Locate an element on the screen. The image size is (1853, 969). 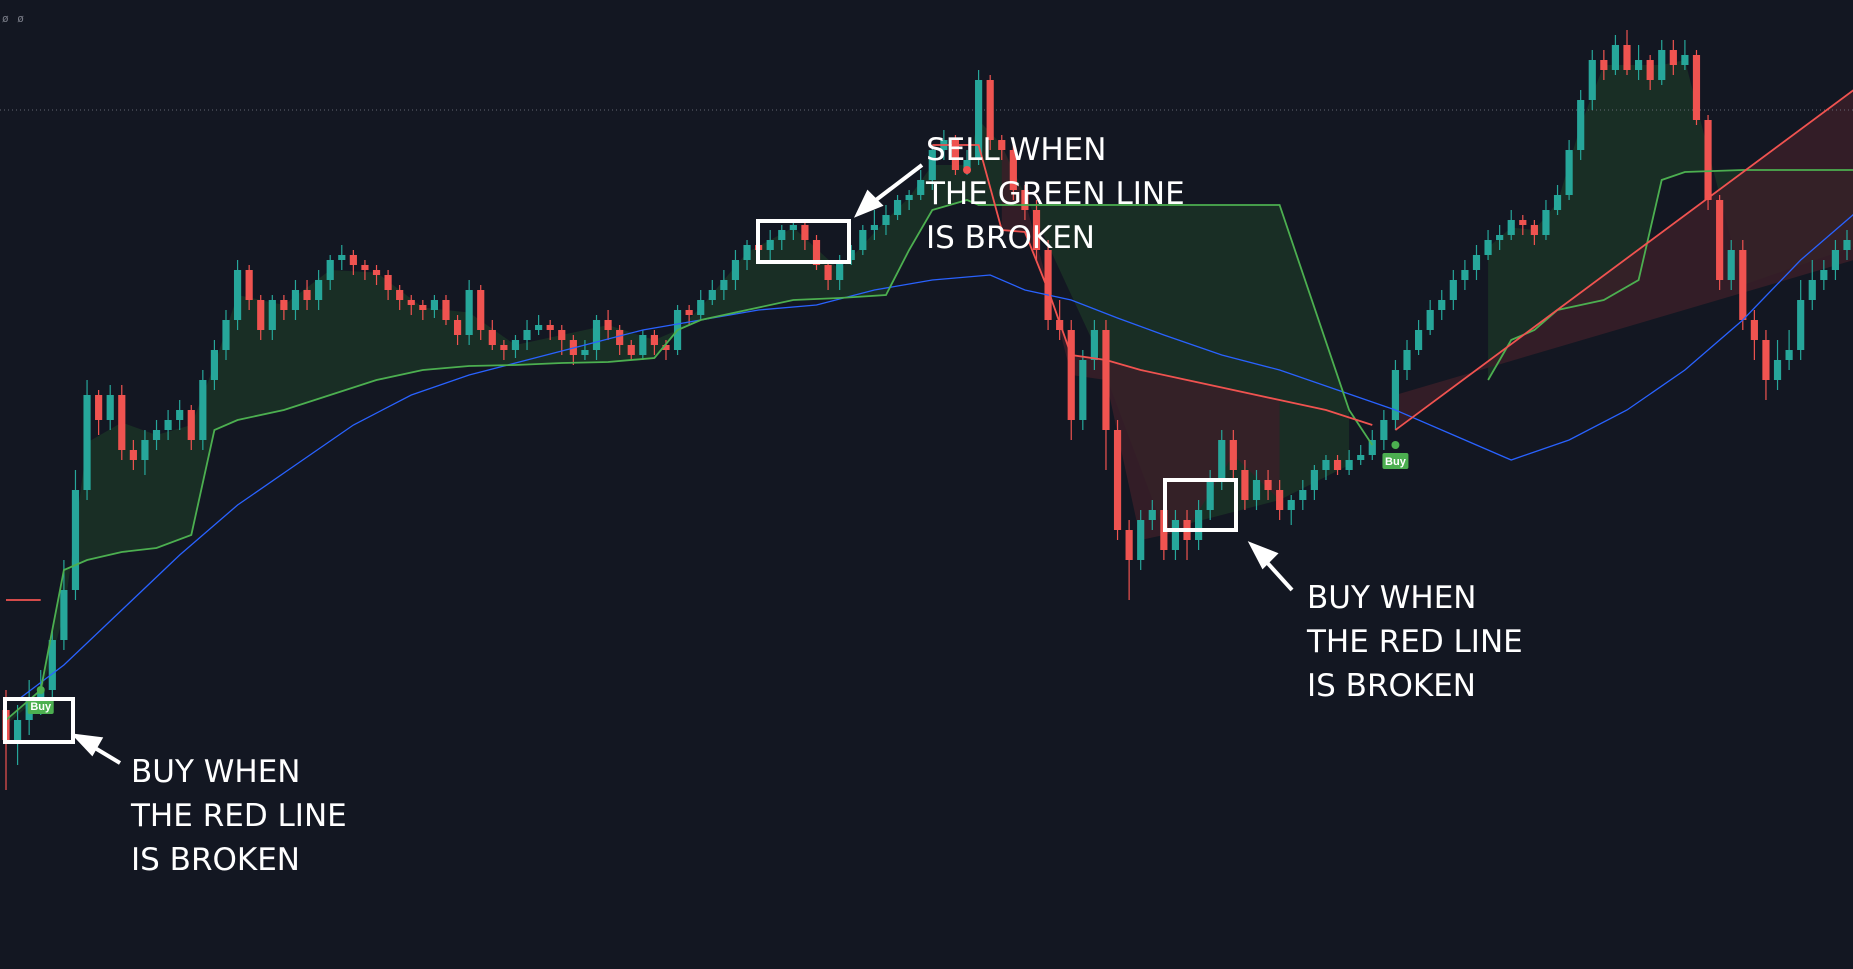
annotation-buy-right: BUY WHEN THE RED LINE IS BROKEN is located at coordinates (1419, 642).